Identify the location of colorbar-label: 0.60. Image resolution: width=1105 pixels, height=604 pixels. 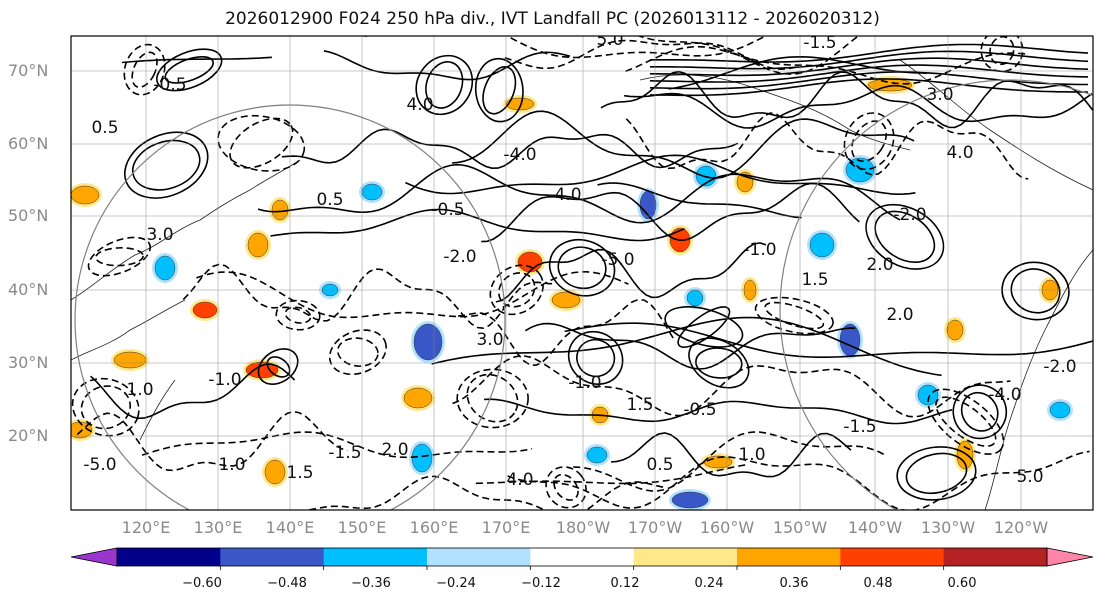
(962, 583).